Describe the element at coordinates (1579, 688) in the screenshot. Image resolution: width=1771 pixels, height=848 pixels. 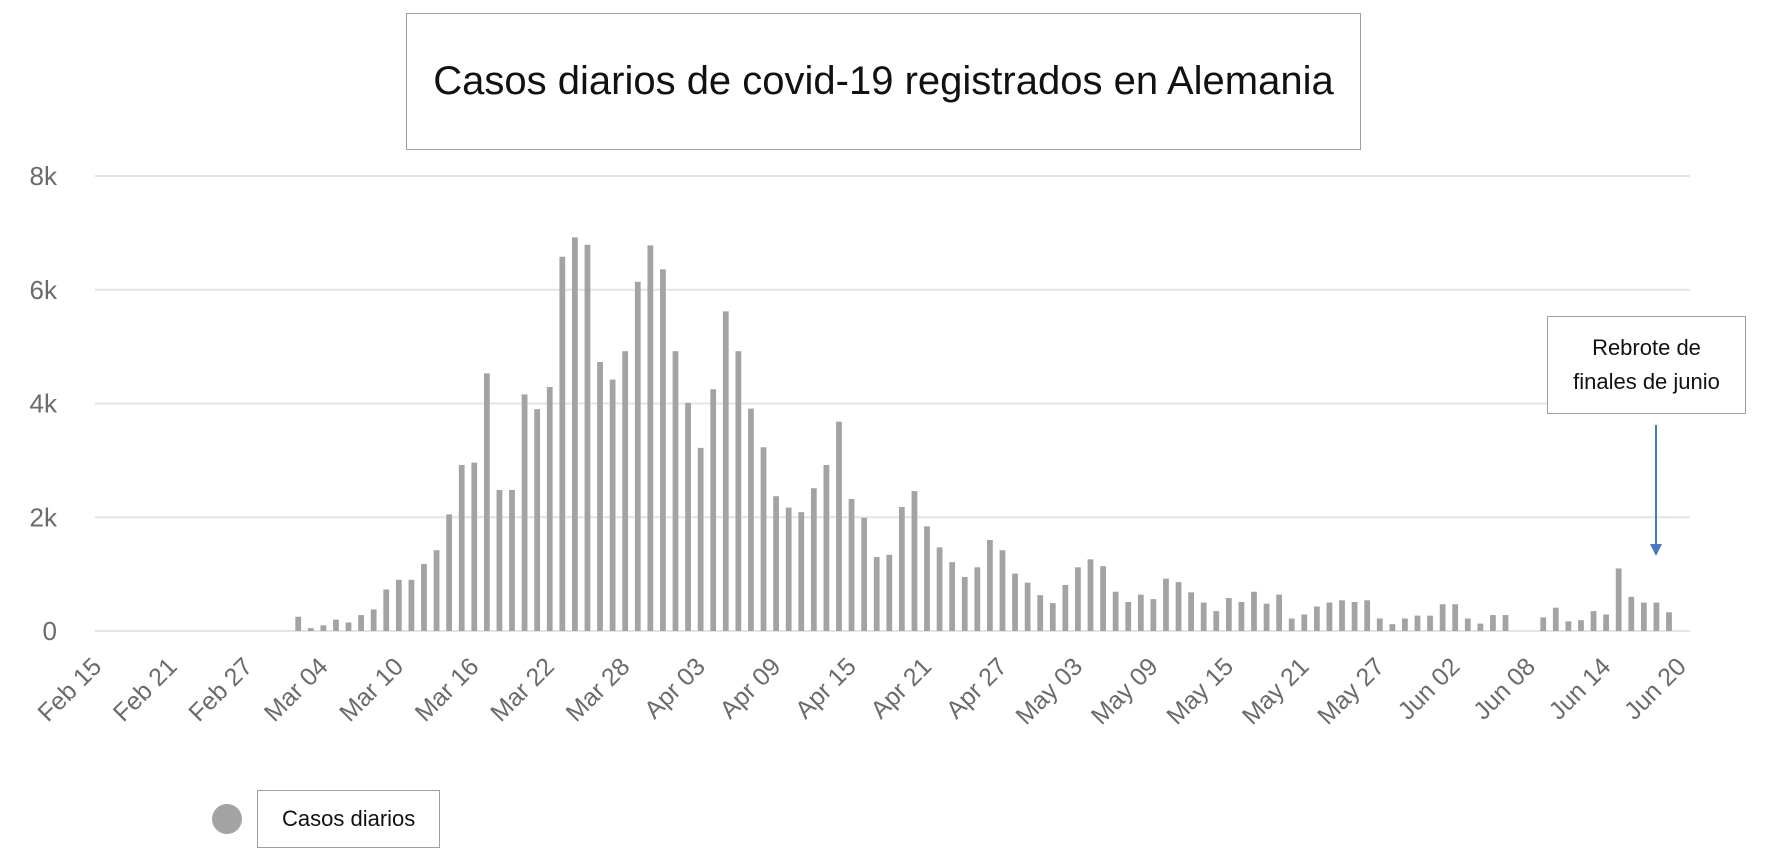
I see `x-tick-label: Jun 14` at that location.